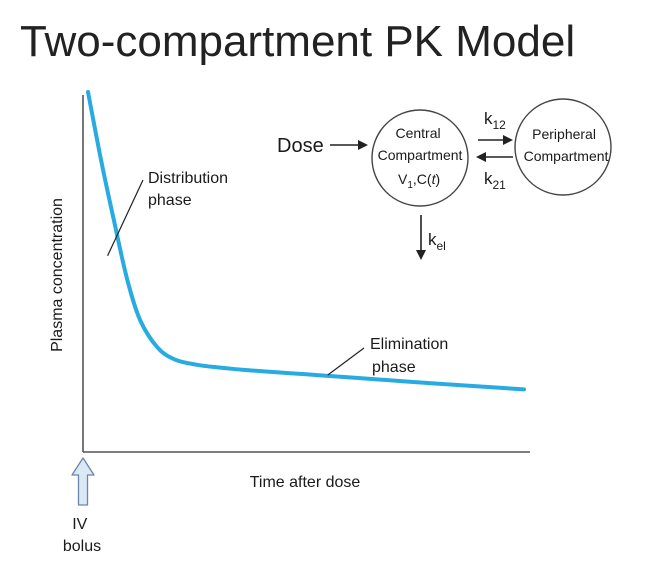  What do you see at coordinates (82, 546) in the screenshot?
I see `bolus-label: bolus` at bounding box center [82, 546].